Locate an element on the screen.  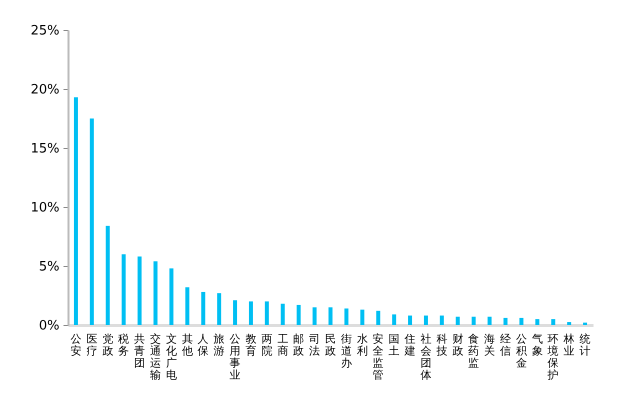
x-tick-label: 公安 is located at coordinates (76, 345).